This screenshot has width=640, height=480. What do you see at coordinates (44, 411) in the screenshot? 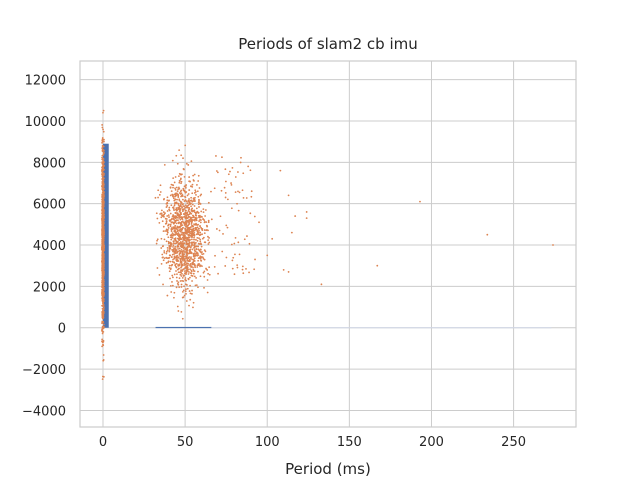
I see `y-tick-label: −4000` at bounding box center [44, 411].